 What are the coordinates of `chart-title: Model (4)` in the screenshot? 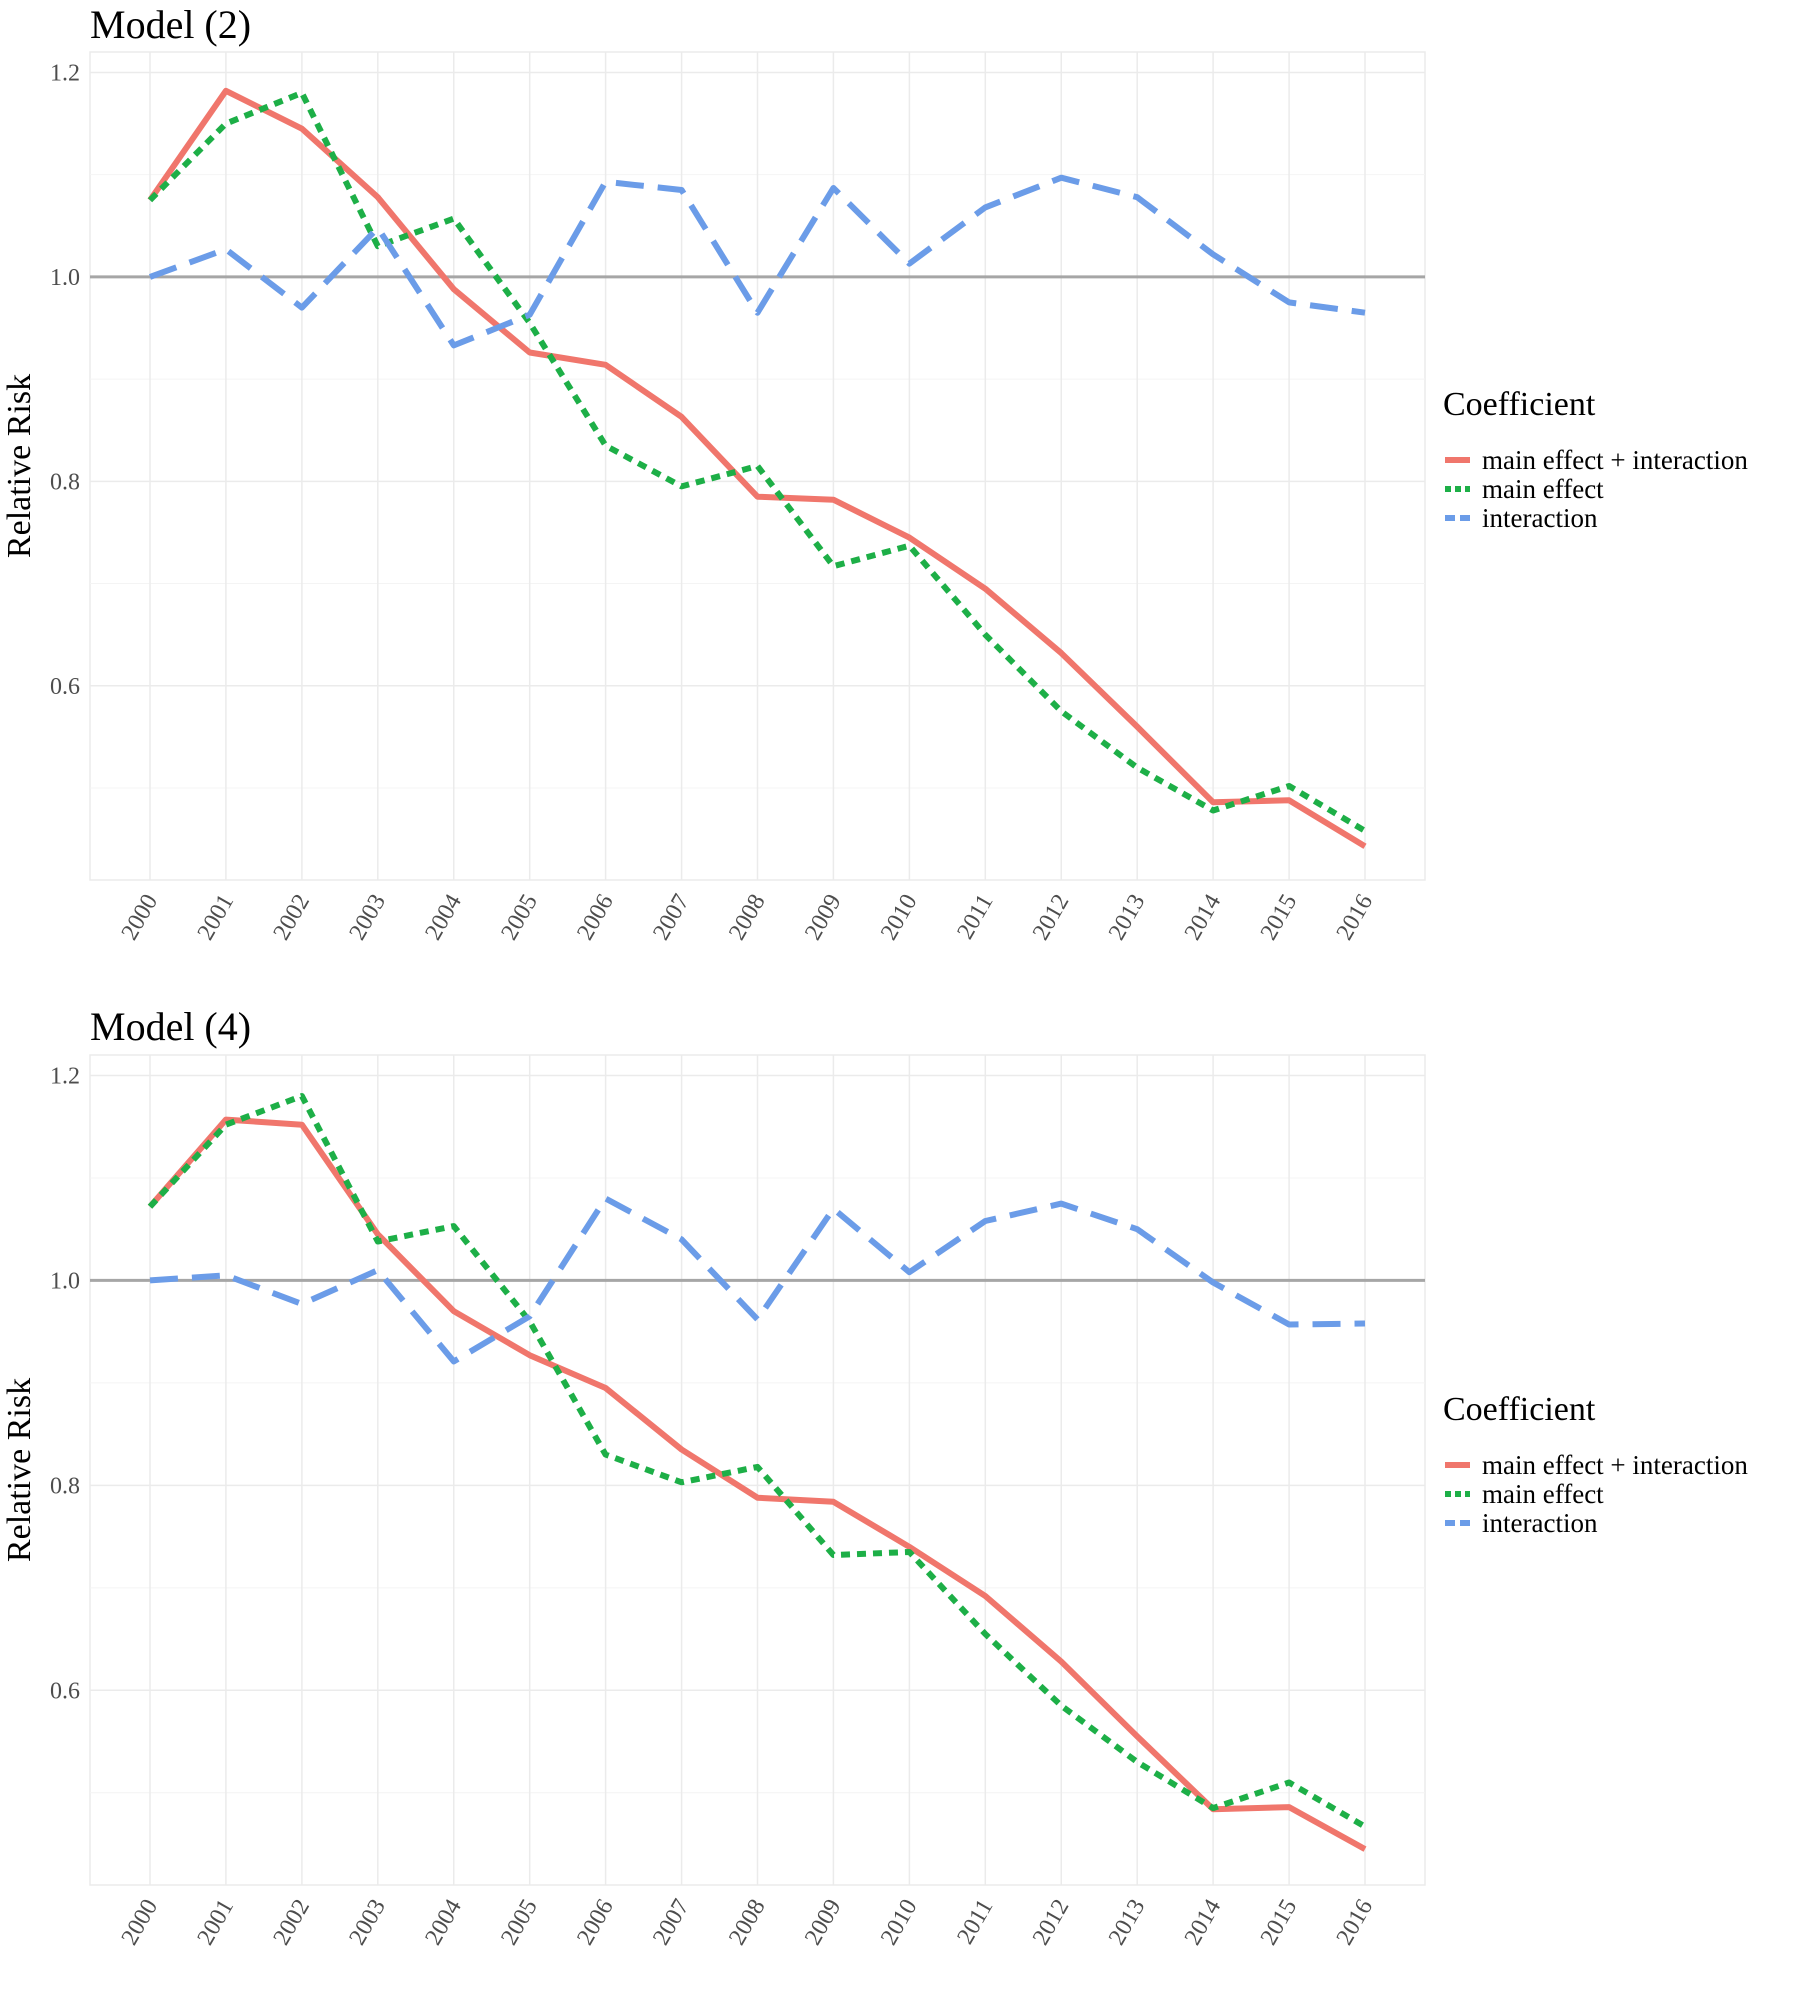 It's located at (170, 1026).